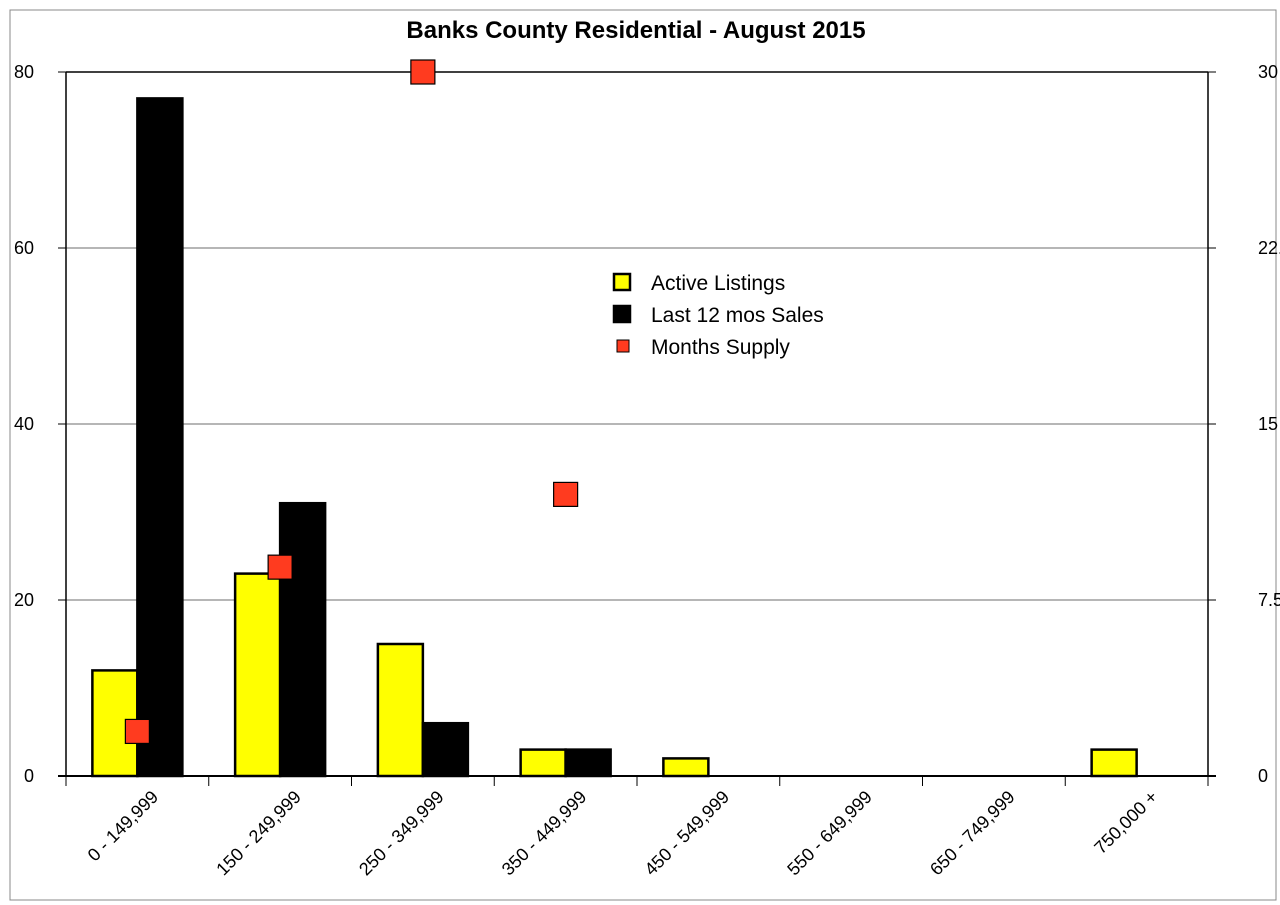 The image size is (1280, 905). I want to click on y2-axis-ticks: 0 7.5 15 22.5 30, so click(1269, 424).